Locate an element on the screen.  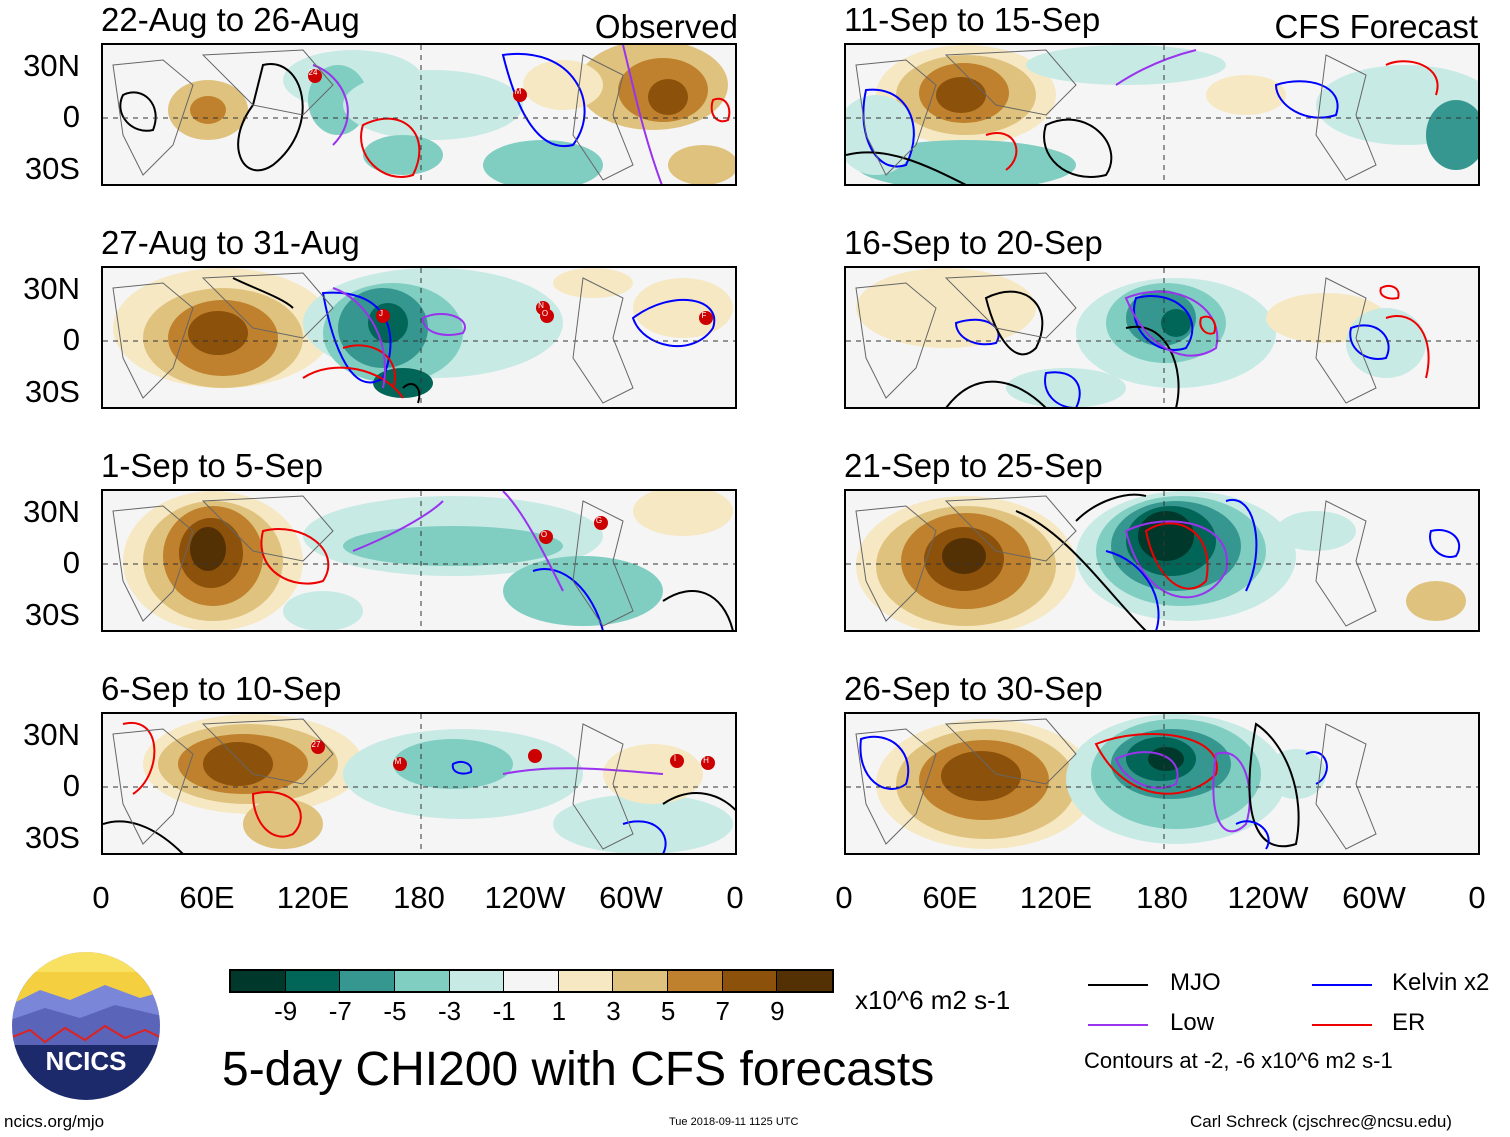
panel-title: 16-Sep to 20-Sep is located at coordinates (973, 242).